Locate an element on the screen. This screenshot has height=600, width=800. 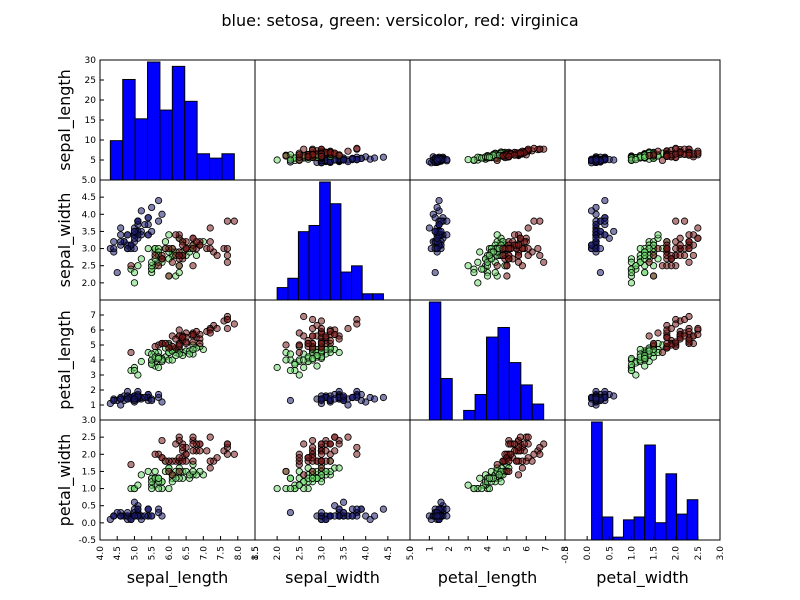
x-tick-label-sepal_length: 5.0 is located at coordinates (135, 553).